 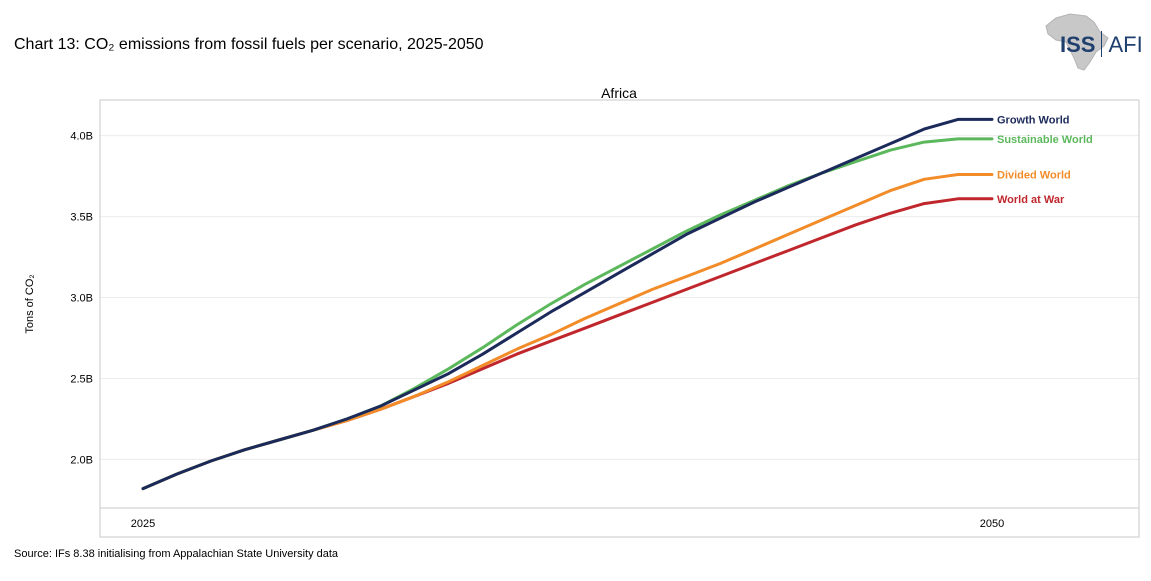 I want to click on iss-afi-logo: ISS AFI, so click(x=1091, y=42).